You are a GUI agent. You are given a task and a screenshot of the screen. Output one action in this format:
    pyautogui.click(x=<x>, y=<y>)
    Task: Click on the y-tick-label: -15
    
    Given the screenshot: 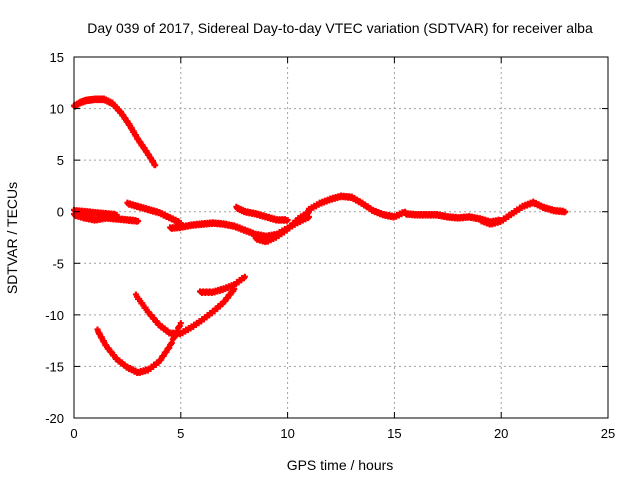 What is the action you would take?
    pyautogui.click(x=54, y=366)
    